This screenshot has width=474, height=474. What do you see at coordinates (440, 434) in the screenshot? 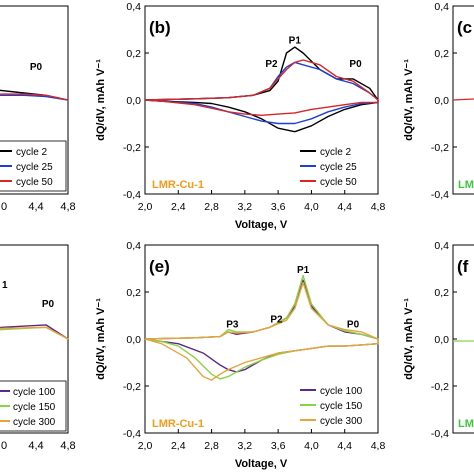
I see `panel-f-ytick-0: -0,4` at bounding box center [440, 434].